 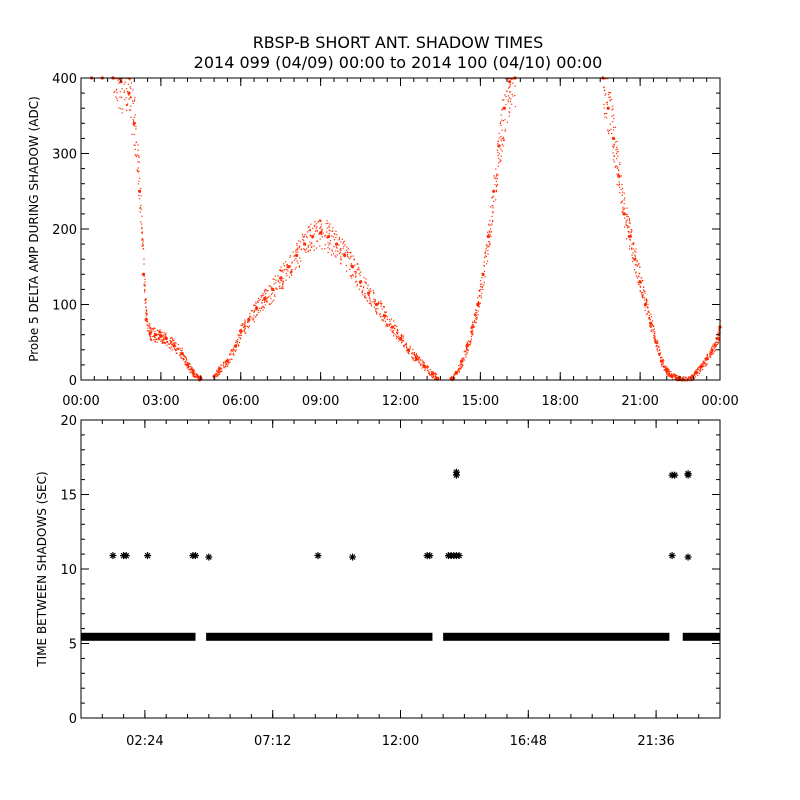 What do you see at coordinates (42, 569) in the screenshot?
I see `bottom-panel-y-axis-label: TIME BETWEEN SHADOWS (SEC)` at bounding box center [42, 569].